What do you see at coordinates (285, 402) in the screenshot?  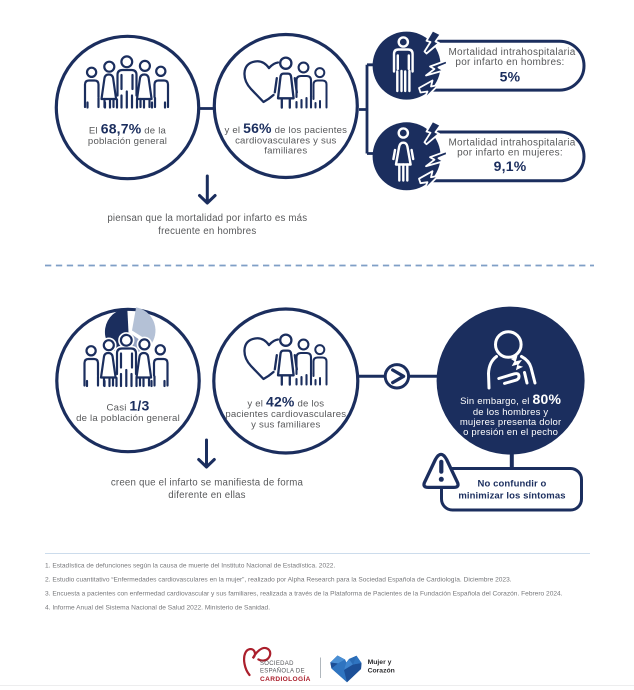 I see `svg-text: y el 42% de los` at bounding box center [285, 402].